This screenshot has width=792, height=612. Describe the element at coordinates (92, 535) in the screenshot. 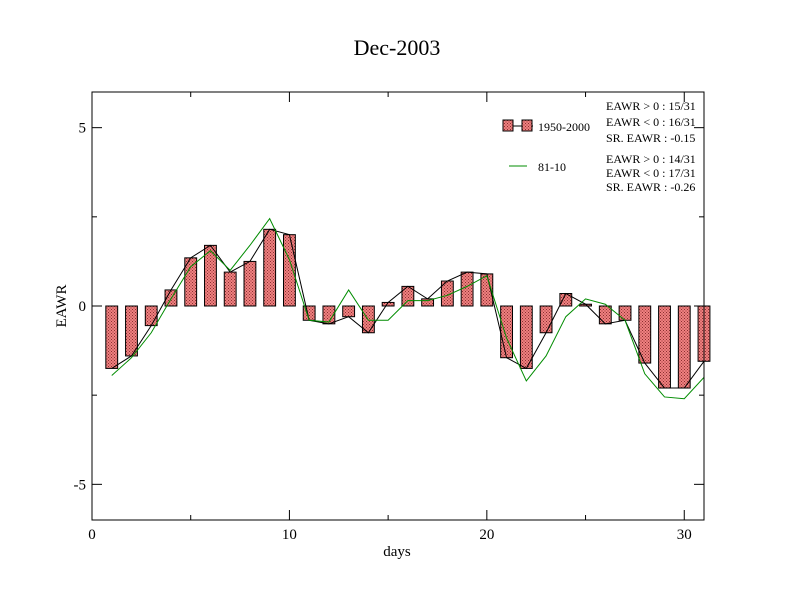

I see `x-tick-label: 0` at that location.